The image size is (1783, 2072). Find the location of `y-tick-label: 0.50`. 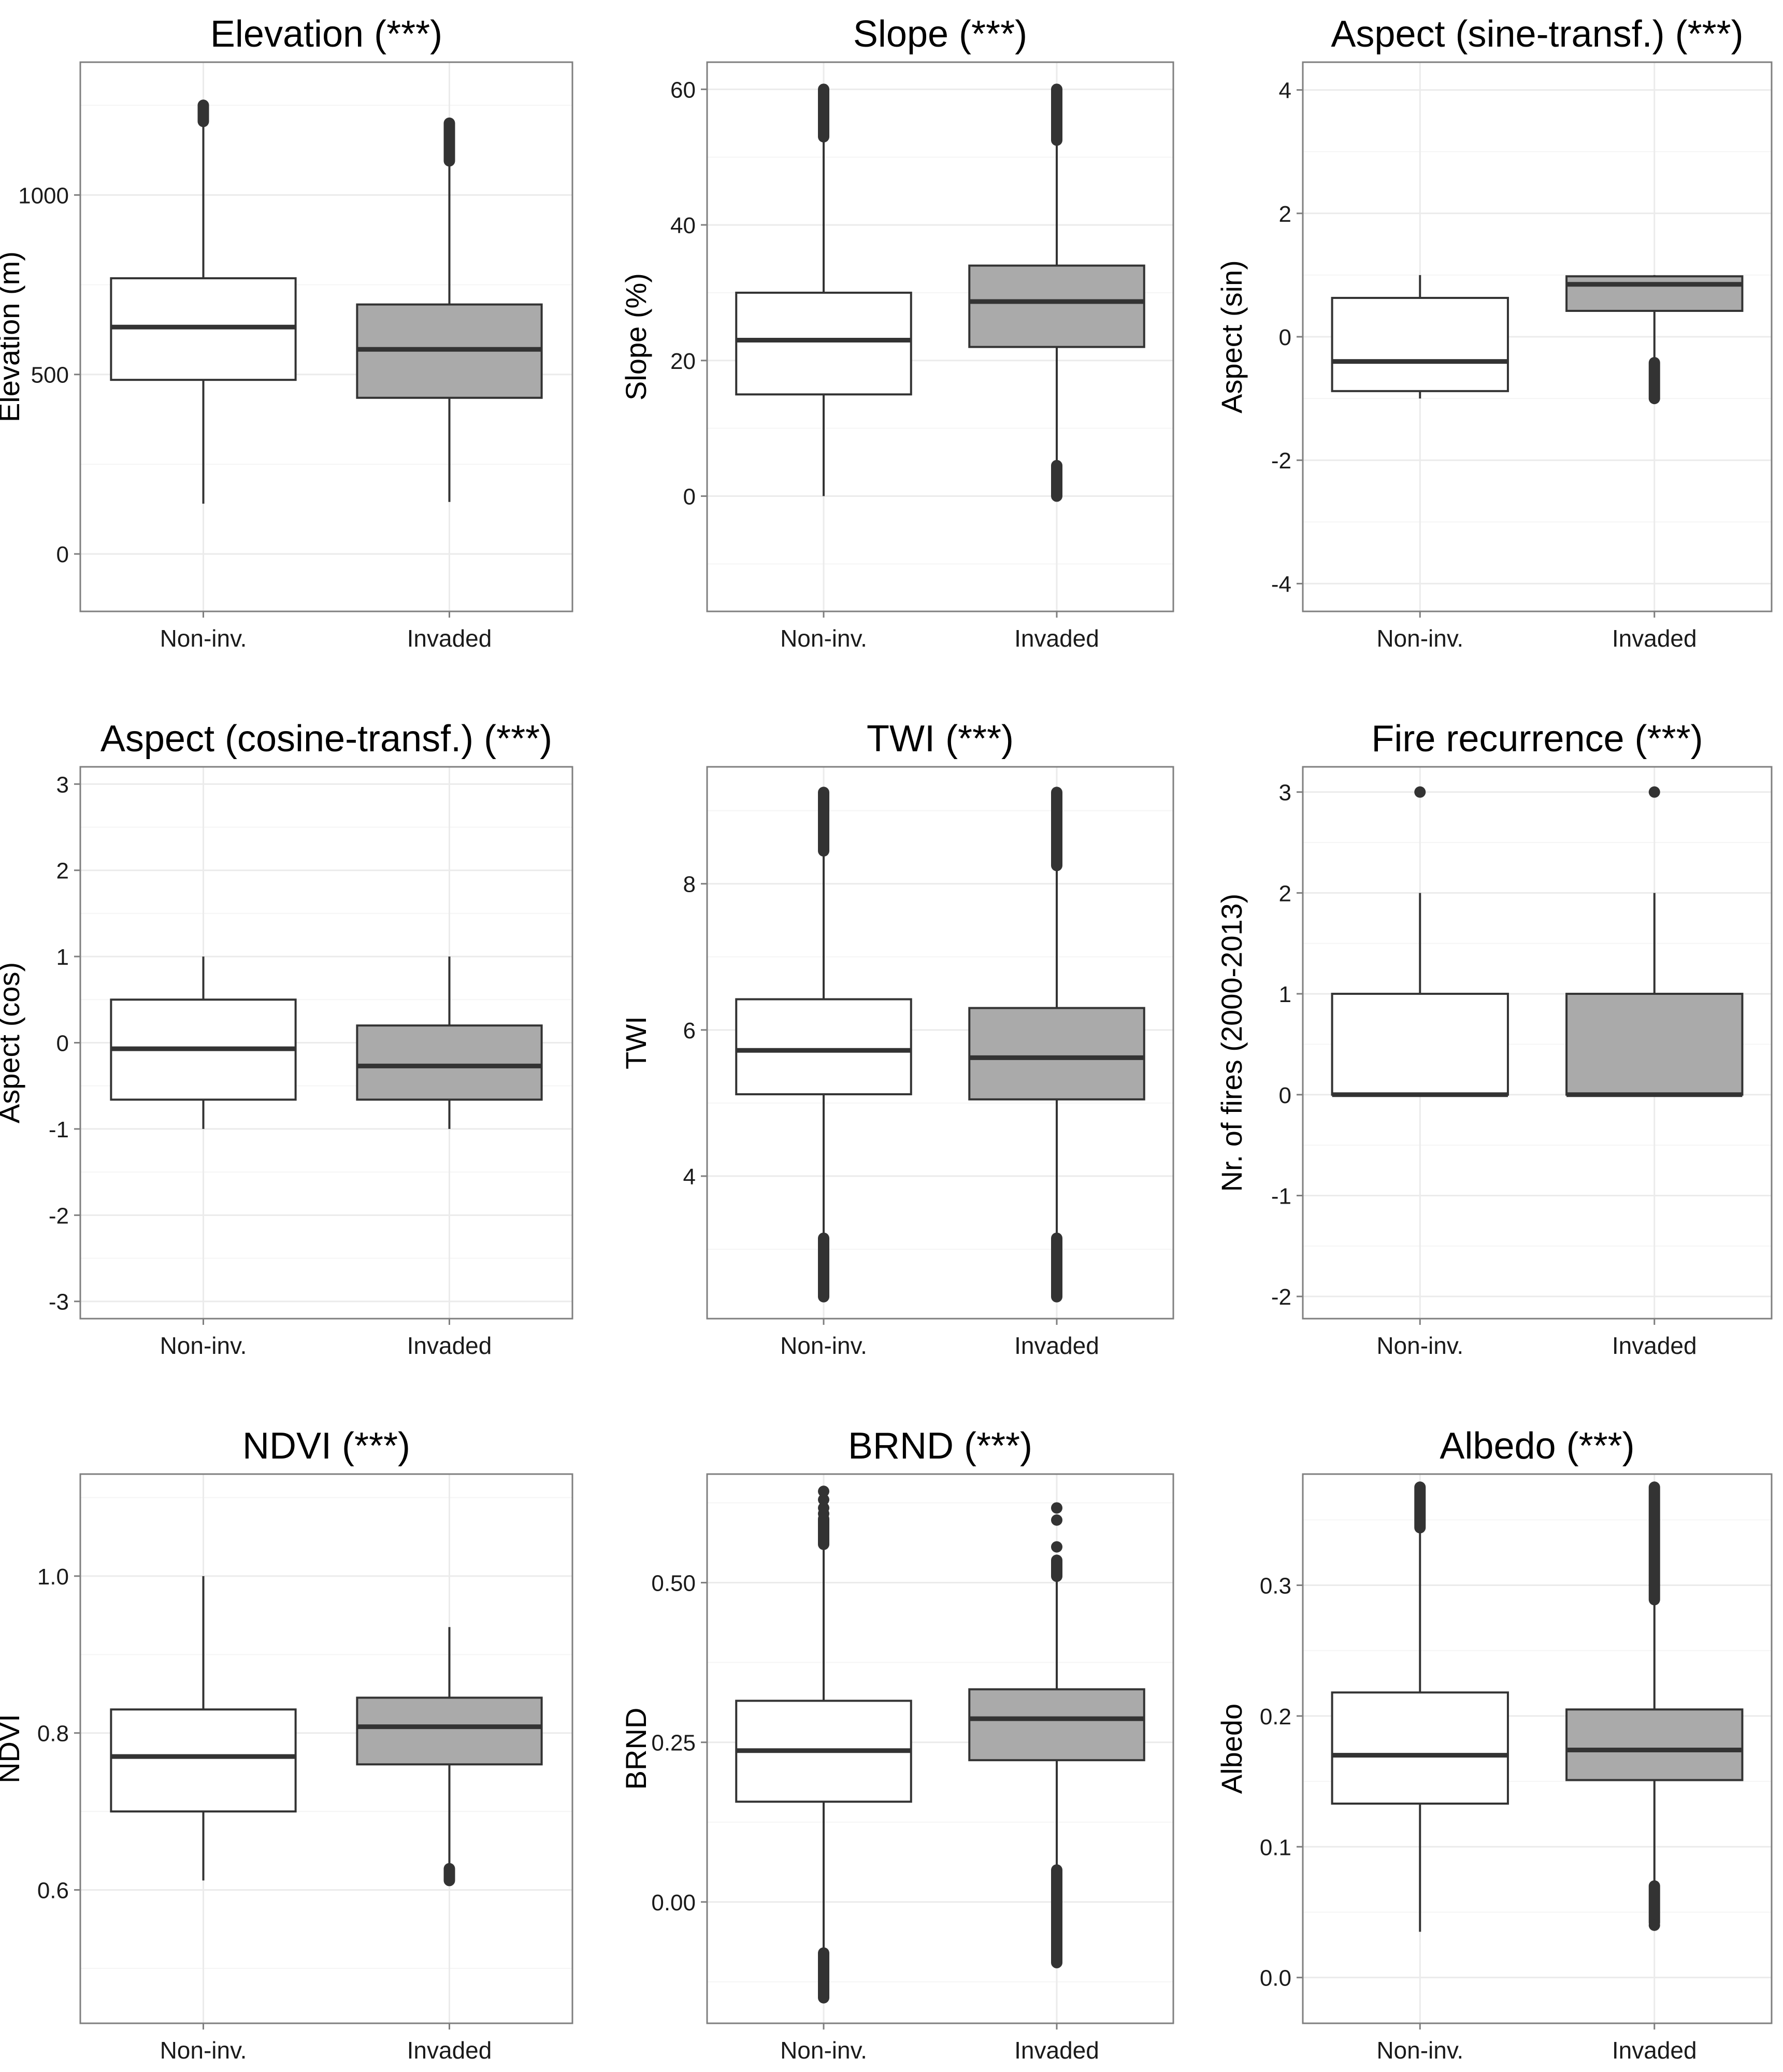

y-tick-label: 0.50 is located at coordinates (674, 1583).